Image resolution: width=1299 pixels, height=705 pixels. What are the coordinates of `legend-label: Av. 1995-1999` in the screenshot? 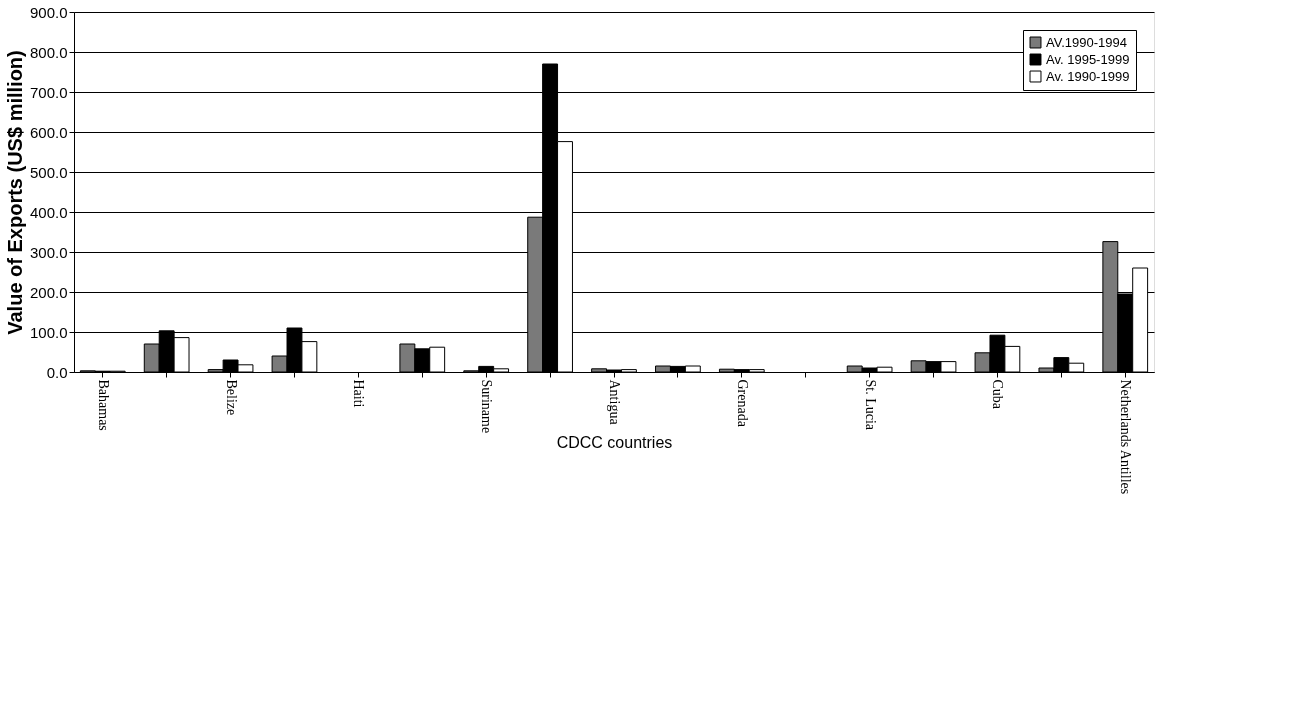 It's located at (1088, 59).